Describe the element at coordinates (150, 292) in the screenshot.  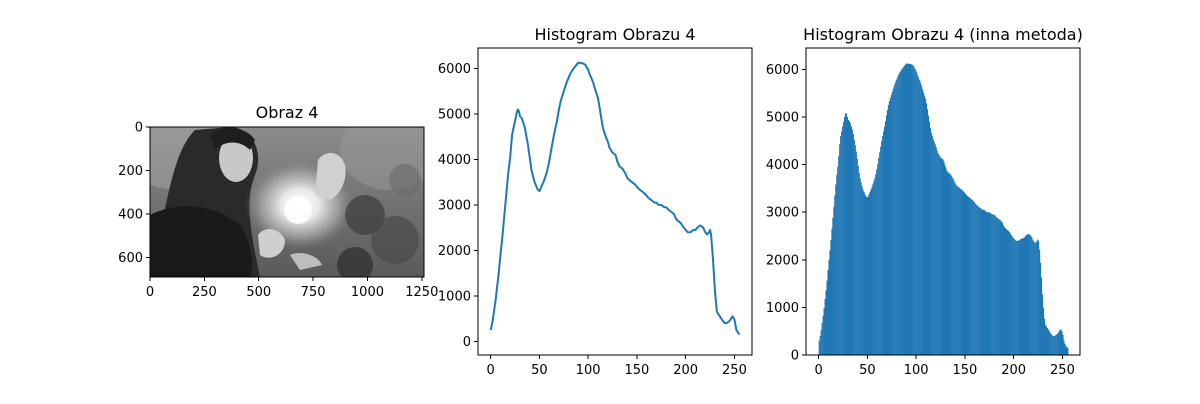
I see `image-x-tick-label: 0` at that location.